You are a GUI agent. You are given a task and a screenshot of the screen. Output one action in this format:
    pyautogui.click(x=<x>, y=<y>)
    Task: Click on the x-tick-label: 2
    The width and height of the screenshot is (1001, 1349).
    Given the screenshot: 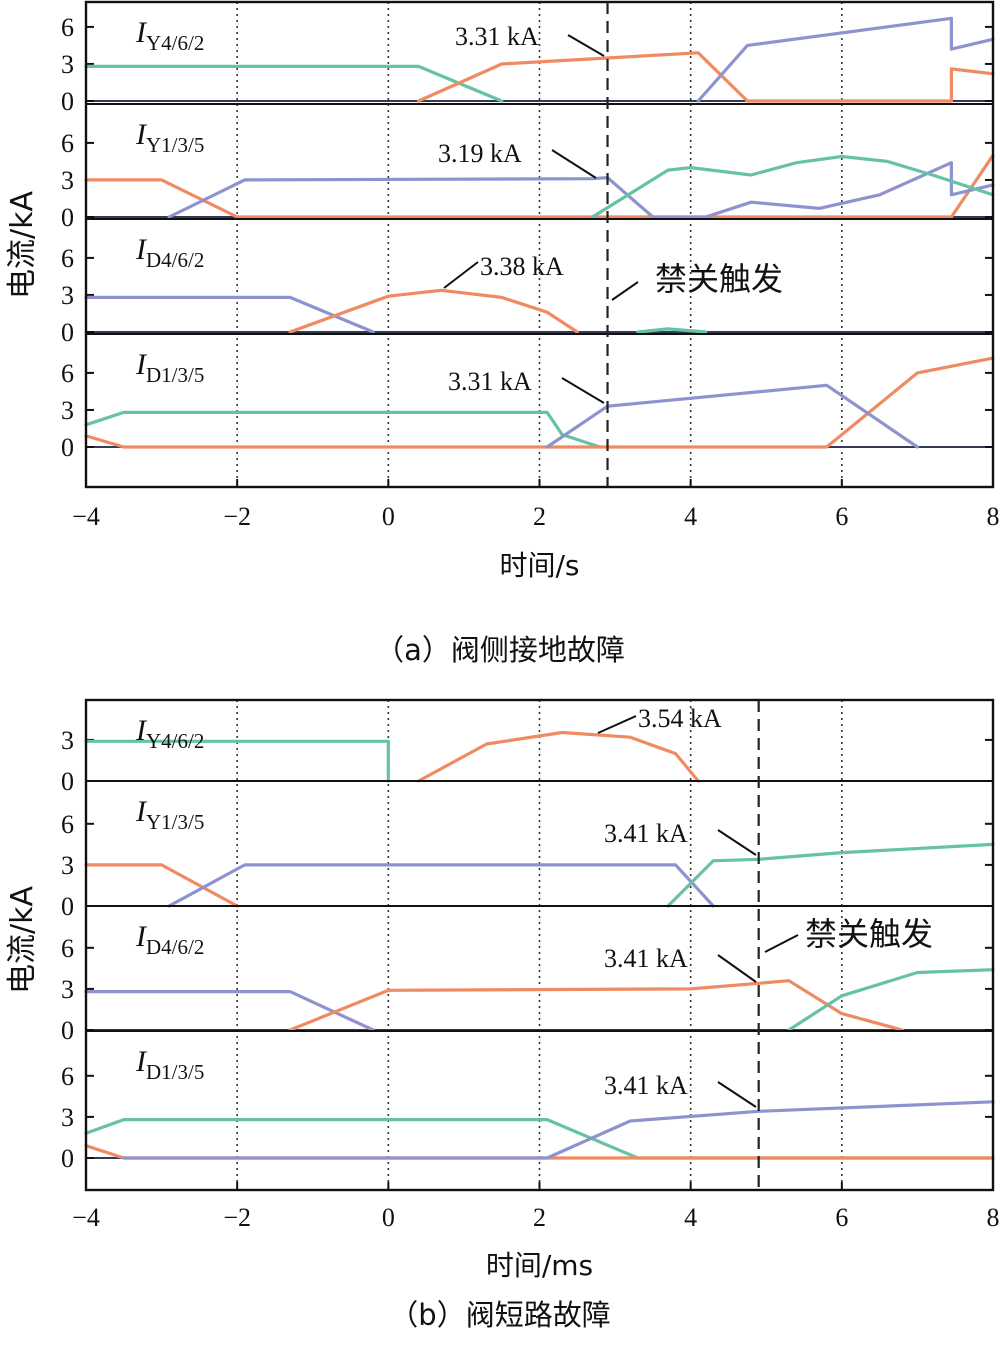 What is the action you would take?
    pyautogui.click(x=539, y=1217)
    